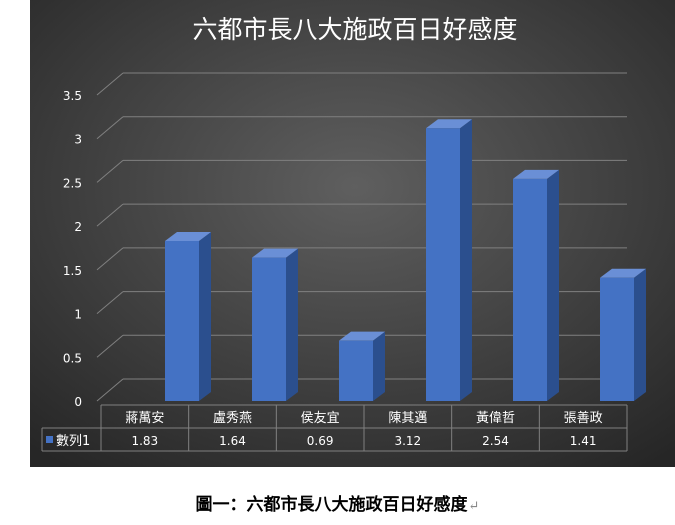  I want to click on category-label: 蔣萬安, so click(144, 418).